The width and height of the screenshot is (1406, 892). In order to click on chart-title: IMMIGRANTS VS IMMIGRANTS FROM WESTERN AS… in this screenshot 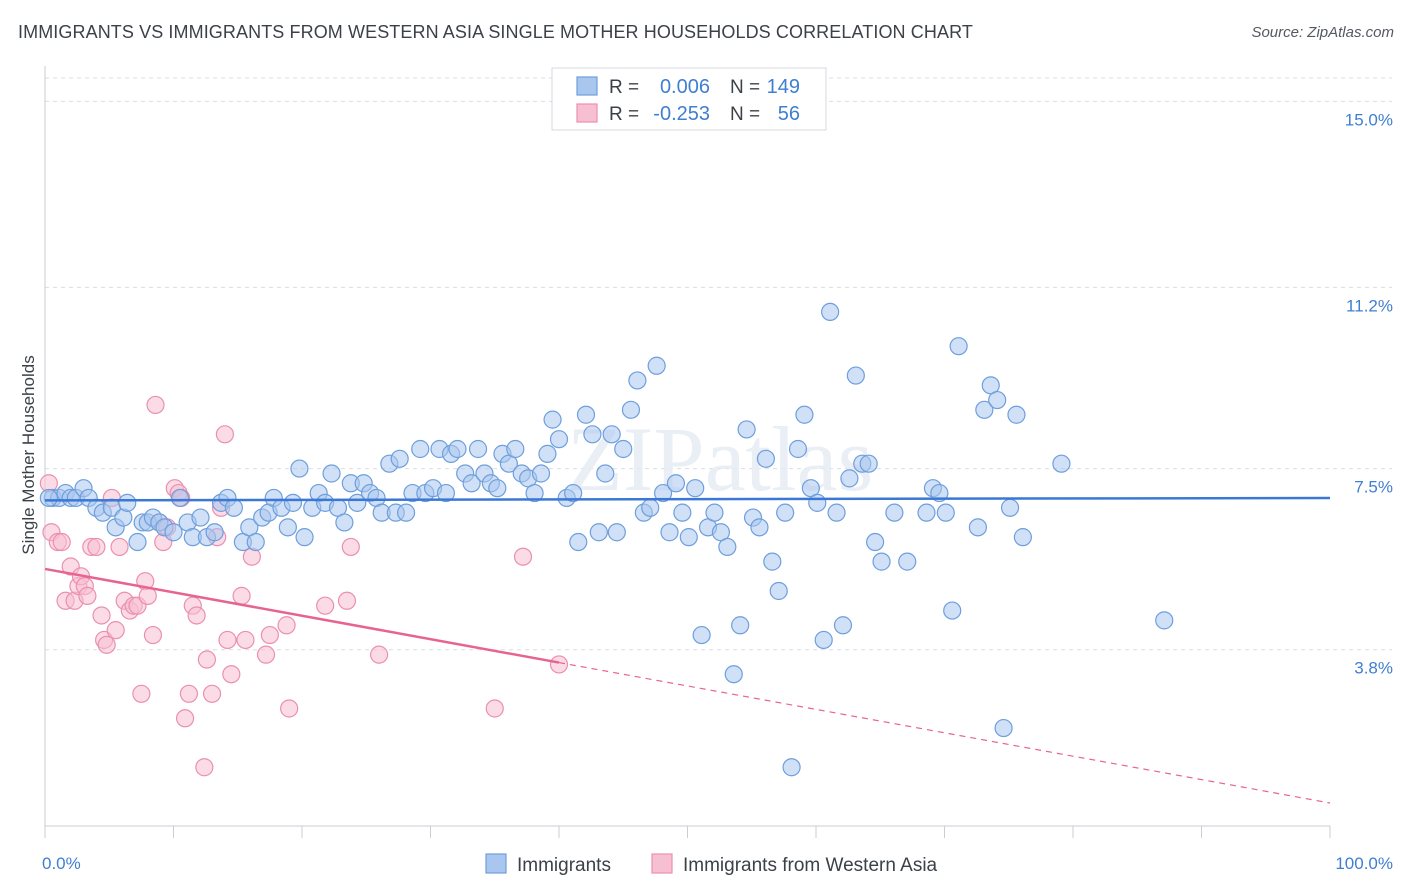, I will do `click(495, 32)`.